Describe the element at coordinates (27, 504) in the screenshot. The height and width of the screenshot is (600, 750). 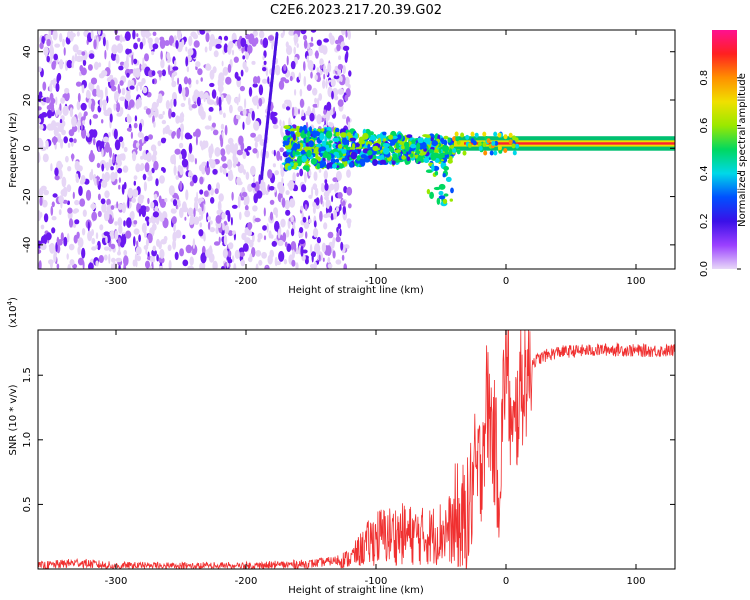
I see `y-tick-label: 0.5` at that location.